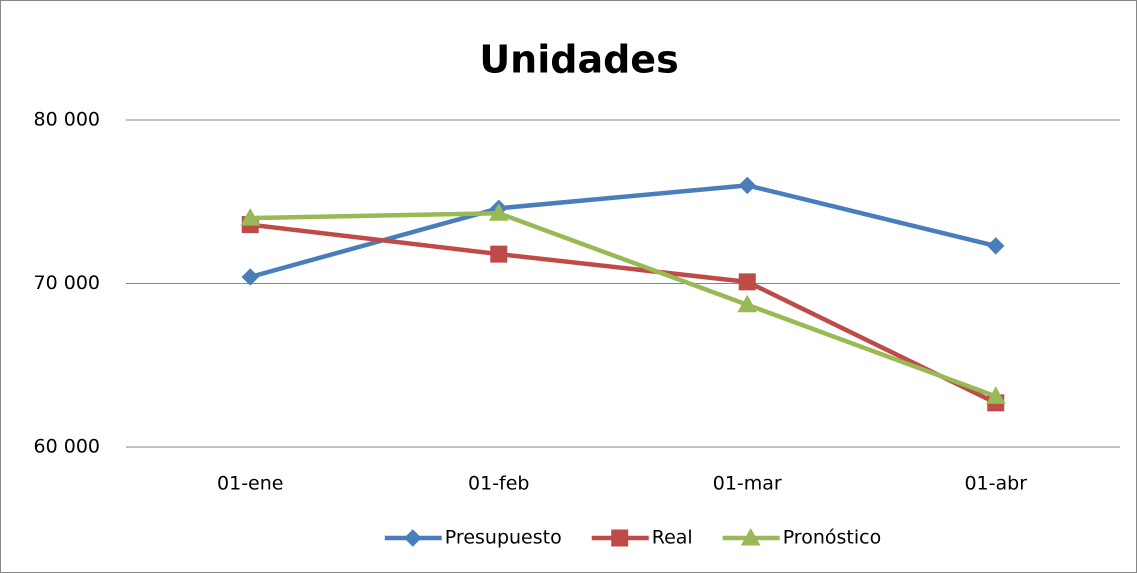  I want to click on chart-title: Unidades, so click(578, 60).